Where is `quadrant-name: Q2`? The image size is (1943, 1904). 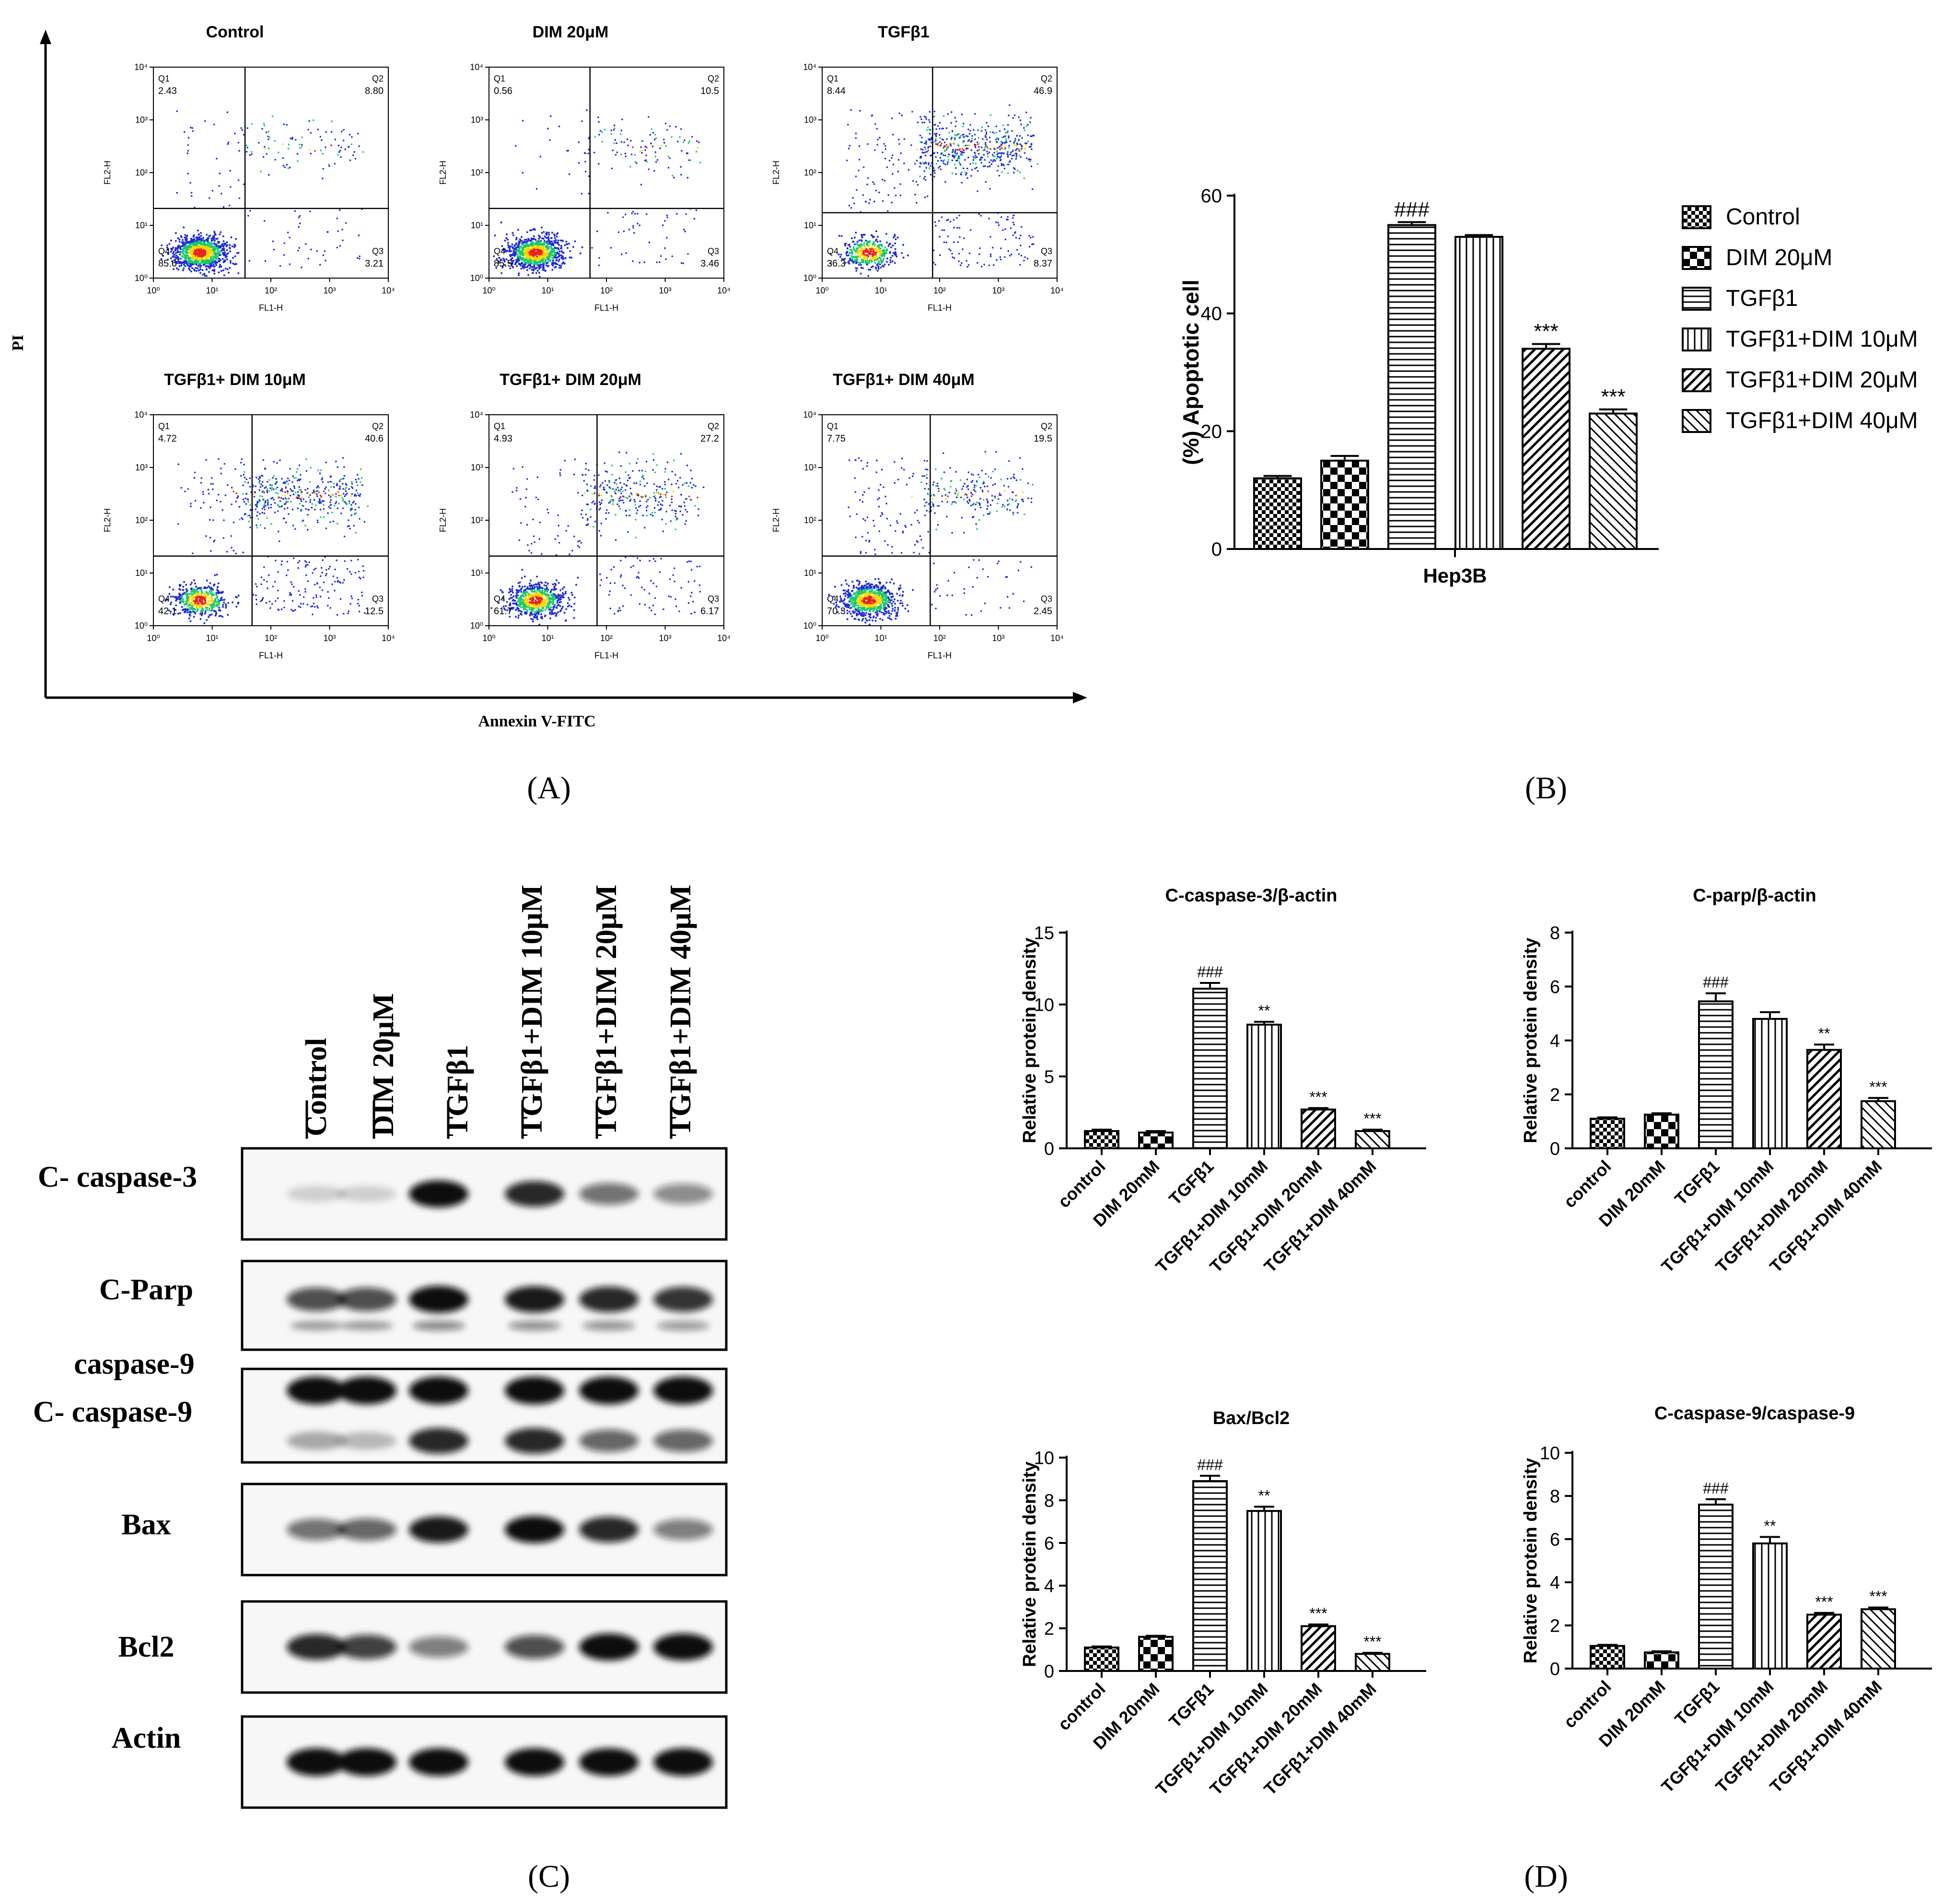 quadrant-name: Q2 is located at coordinates (714, 78).